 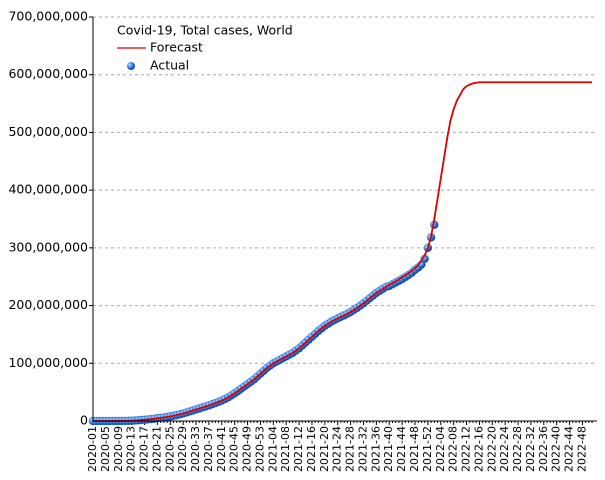 I want to click on y-tick-label: 500,000,000, so click(x=48, y=131).